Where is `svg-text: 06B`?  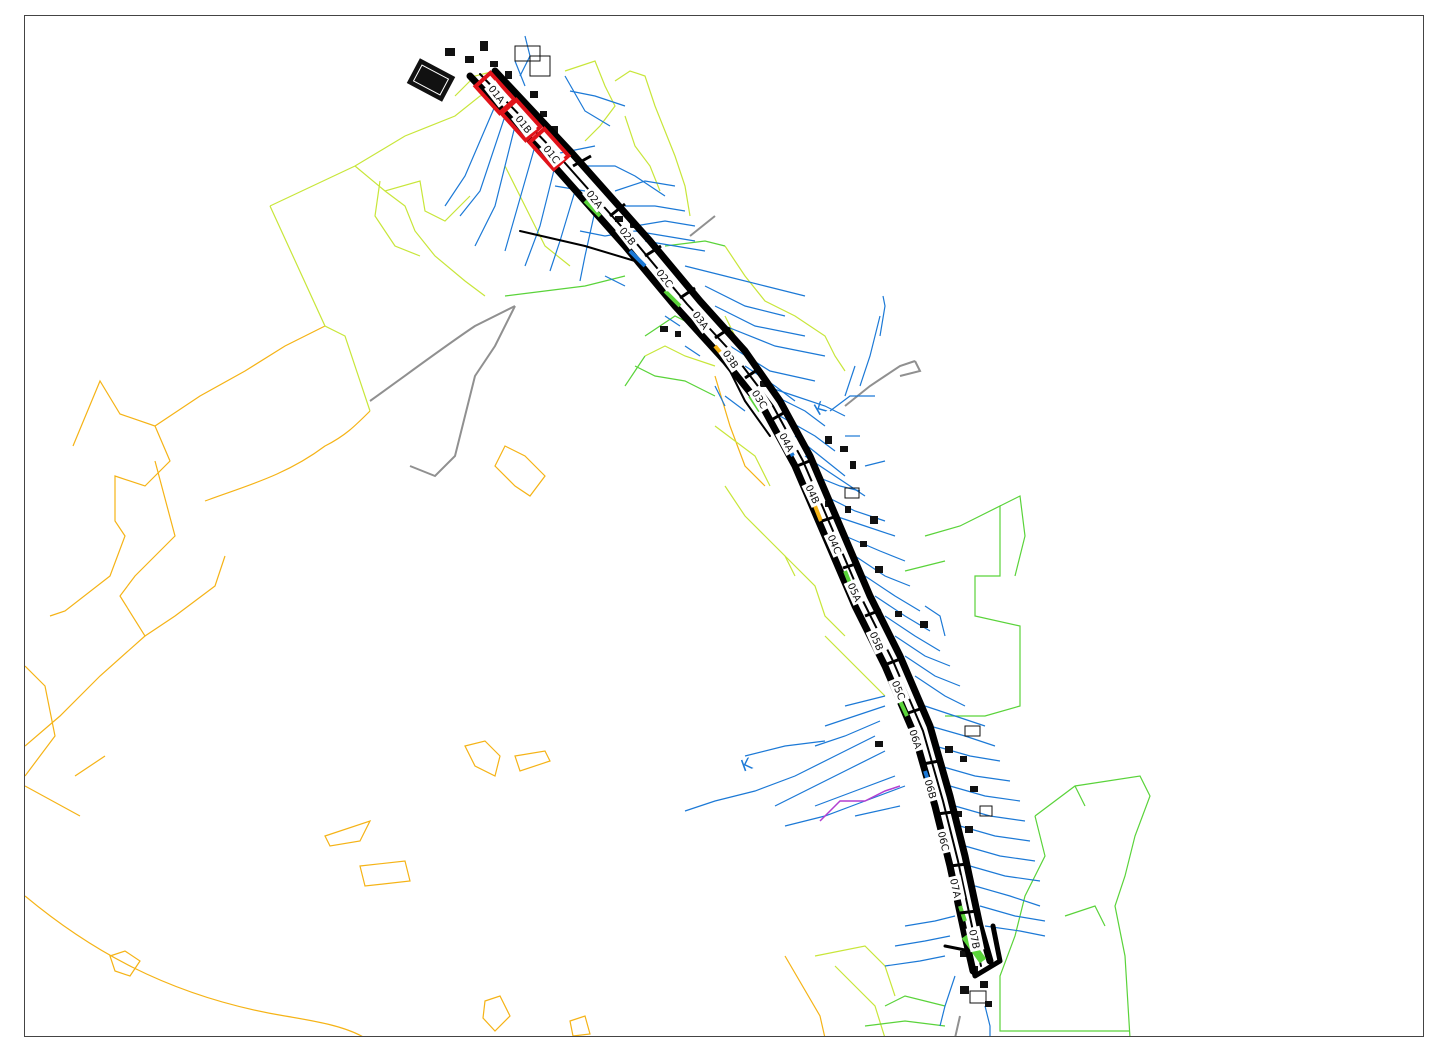
svg-text: 06B is located at coordinates (930, 789).